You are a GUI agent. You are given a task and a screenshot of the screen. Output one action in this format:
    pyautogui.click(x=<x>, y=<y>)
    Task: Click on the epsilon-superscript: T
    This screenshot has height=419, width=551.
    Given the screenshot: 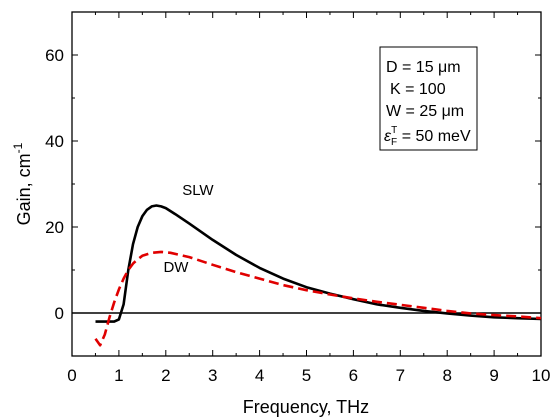 What is the action you would take?
    pyautogui.click(x=394, y=130)
    